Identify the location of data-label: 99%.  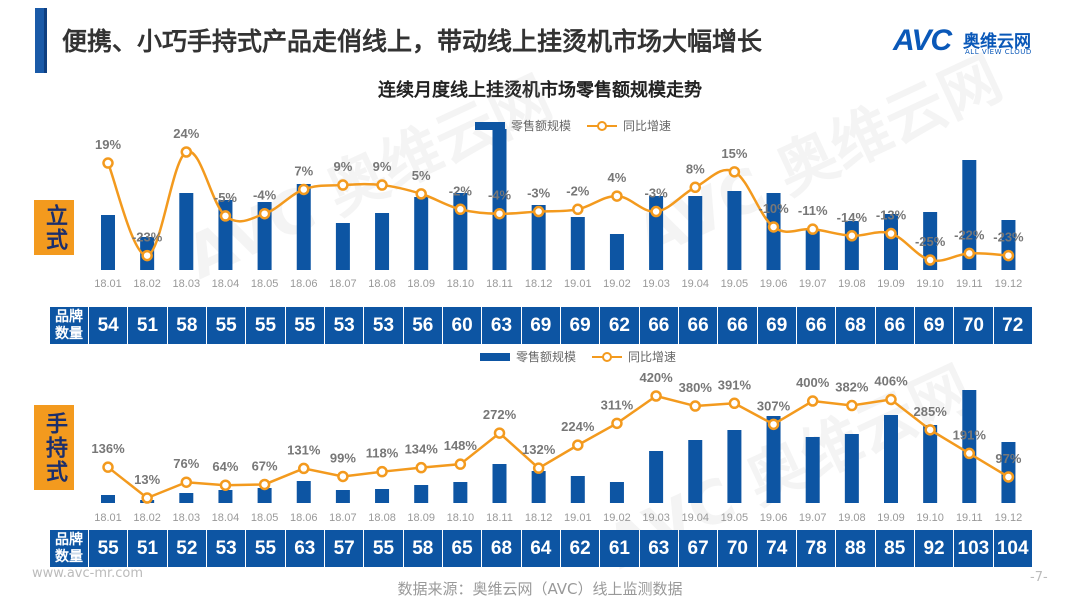
(343, 457).